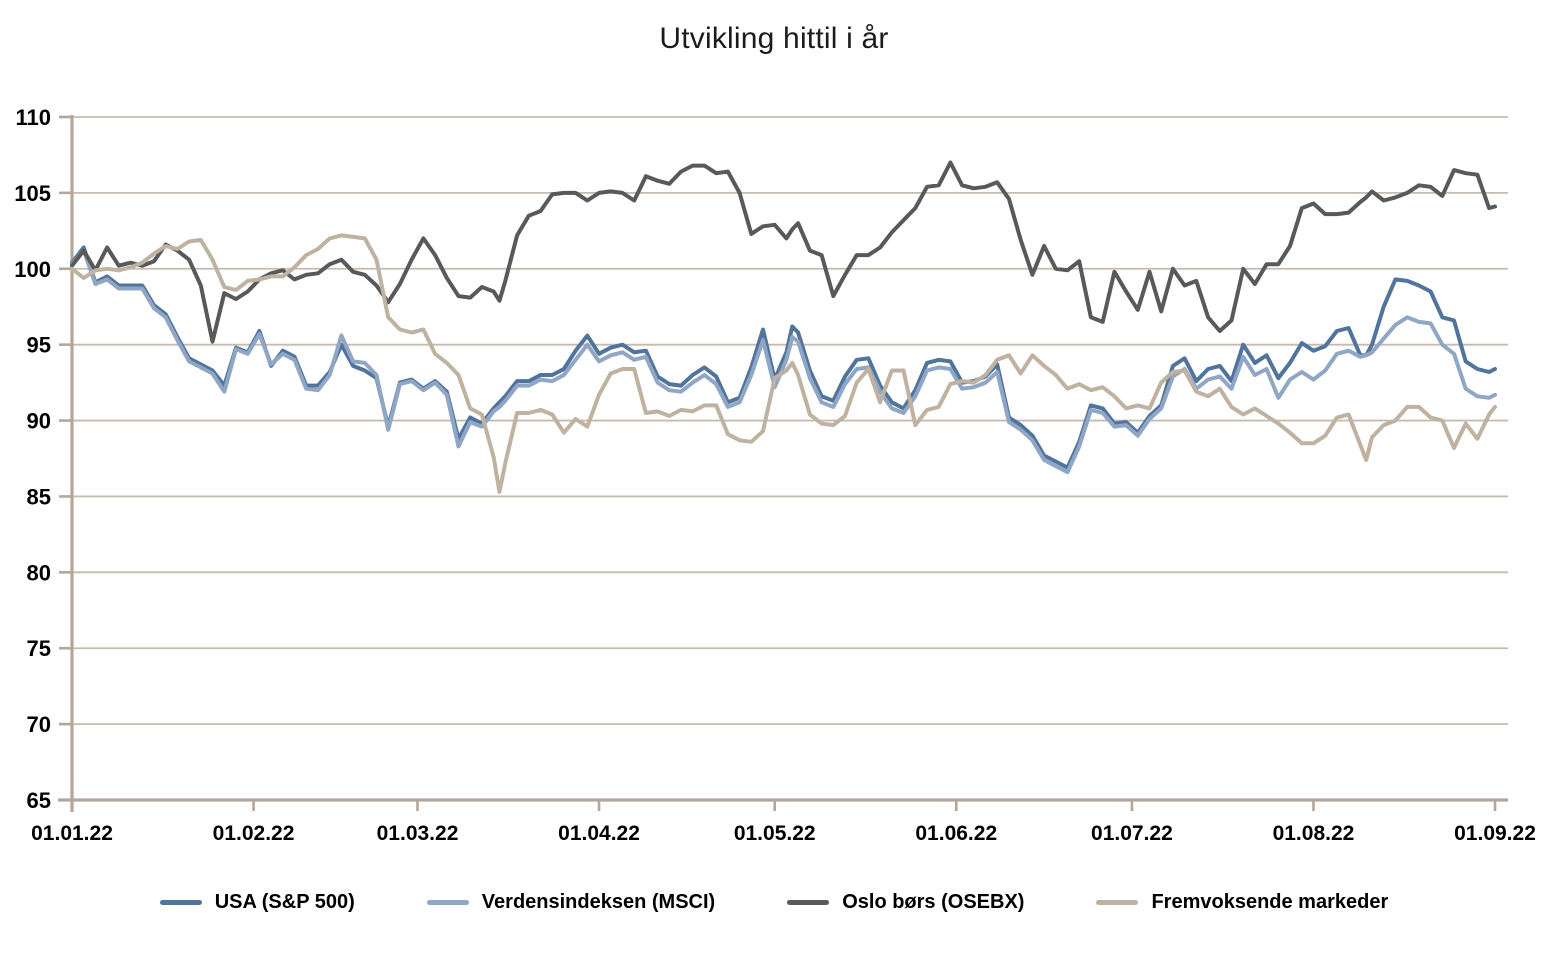  What do you see at coordinates (254, 833) in the screenshot?
I see `svg-text: 01.02.22` at bounding box center [254, 833].